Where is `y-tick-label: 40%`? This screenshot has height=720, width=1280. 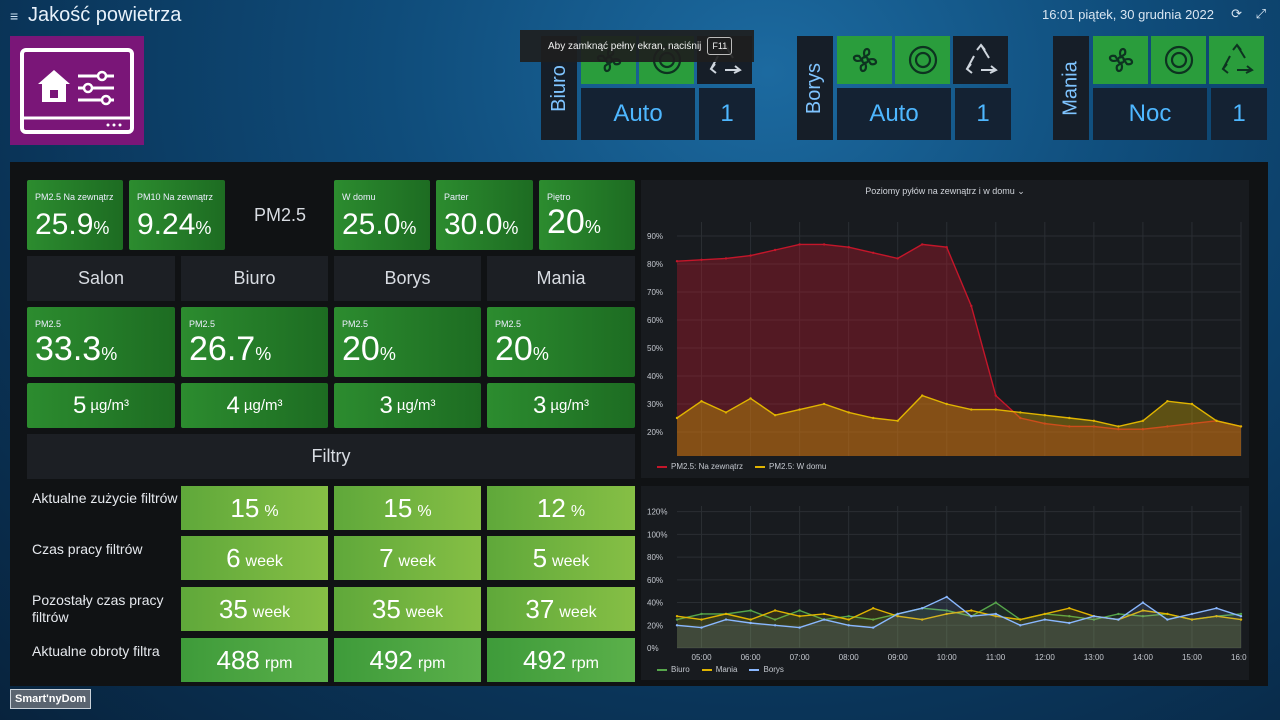
y-tick-label: 40% is located at coordinates (655, 376).